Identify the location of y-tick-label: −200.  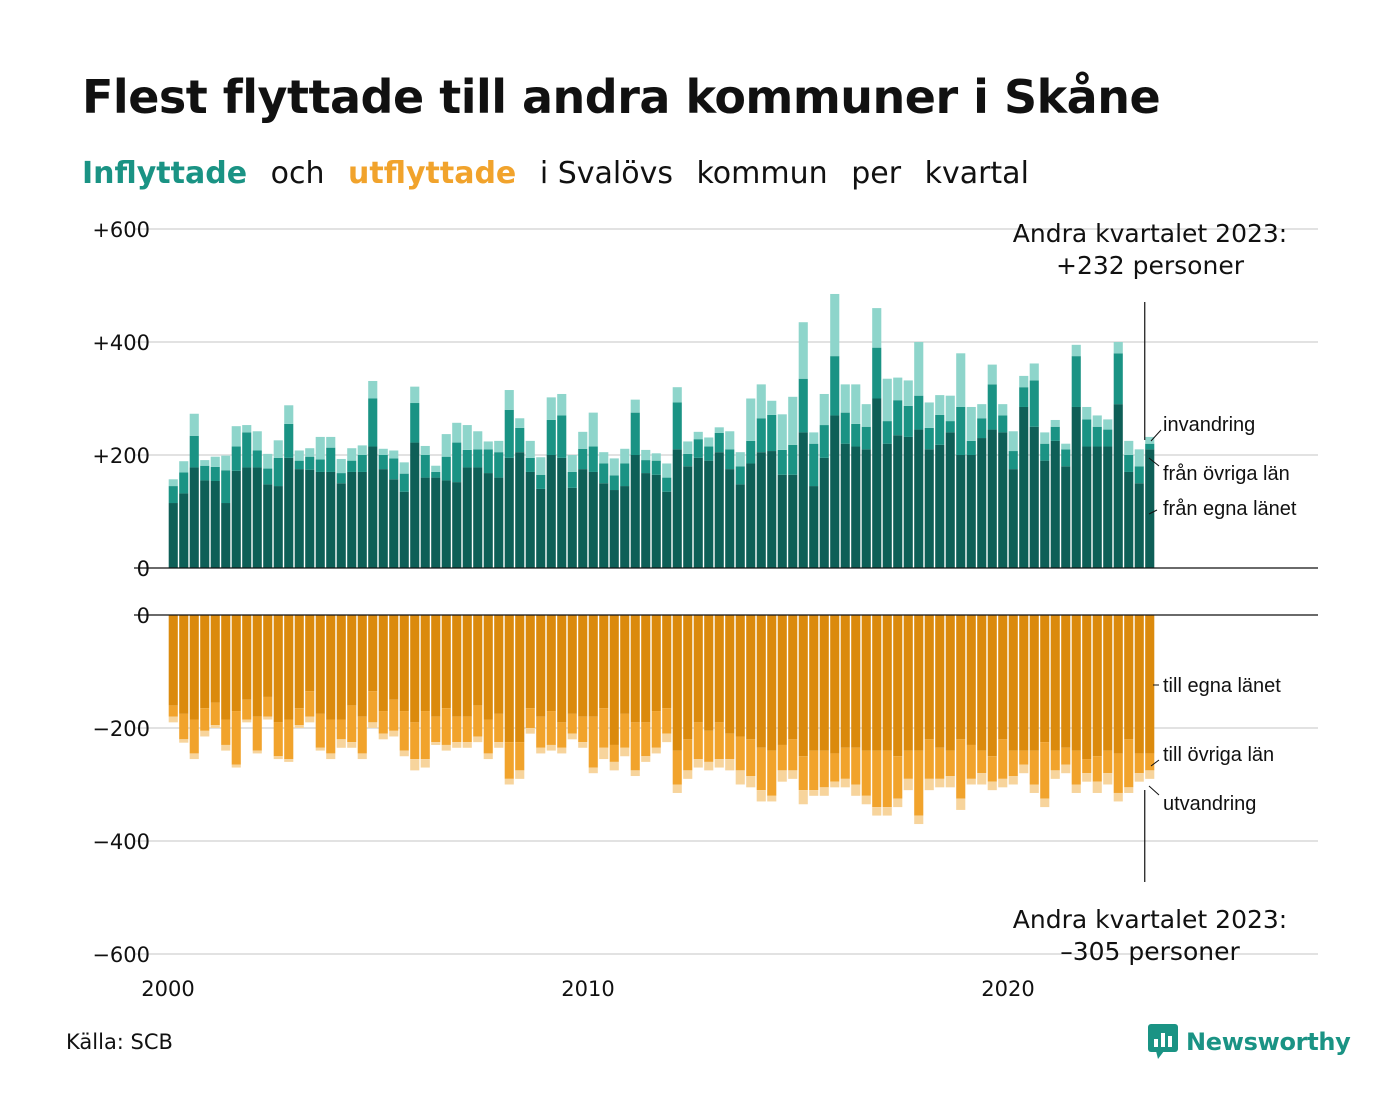
(121, 729).